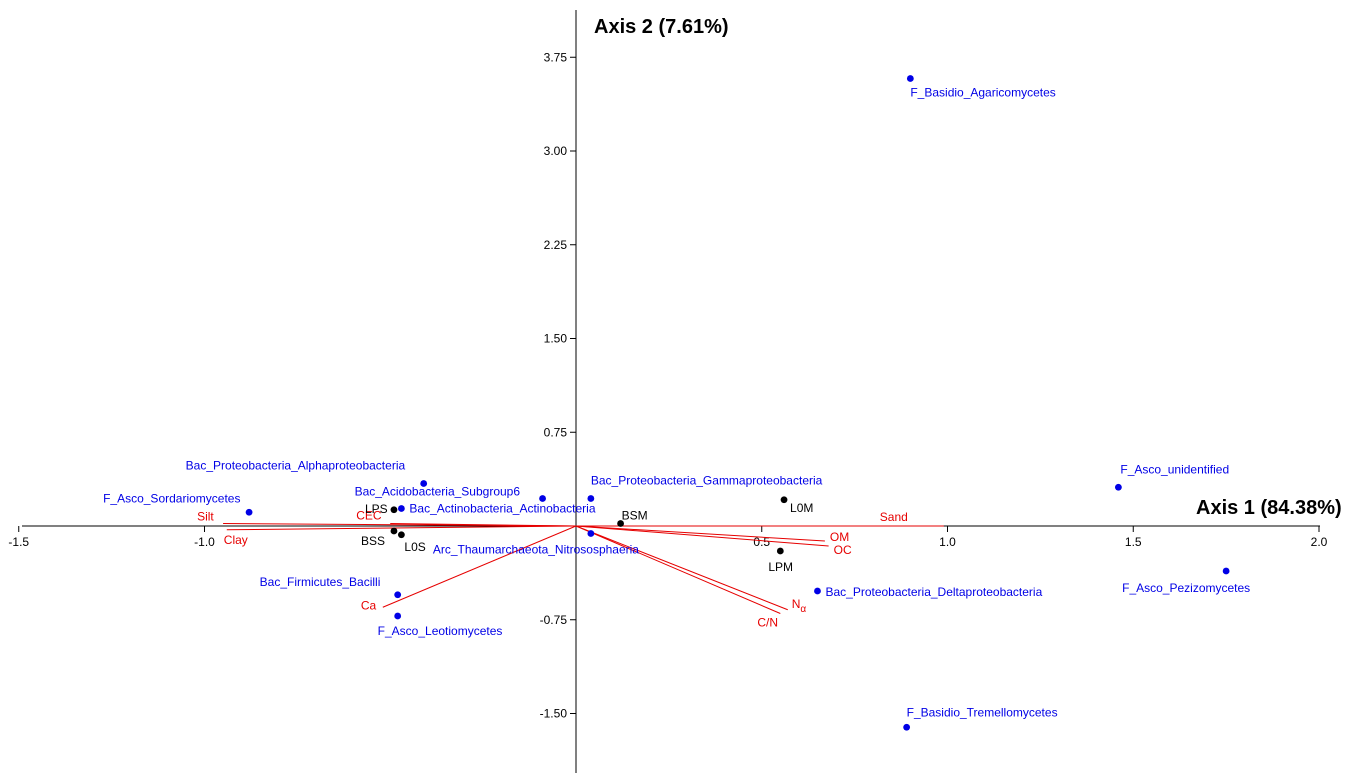  I want to click on sample-label: LPS, so click(376, 509).